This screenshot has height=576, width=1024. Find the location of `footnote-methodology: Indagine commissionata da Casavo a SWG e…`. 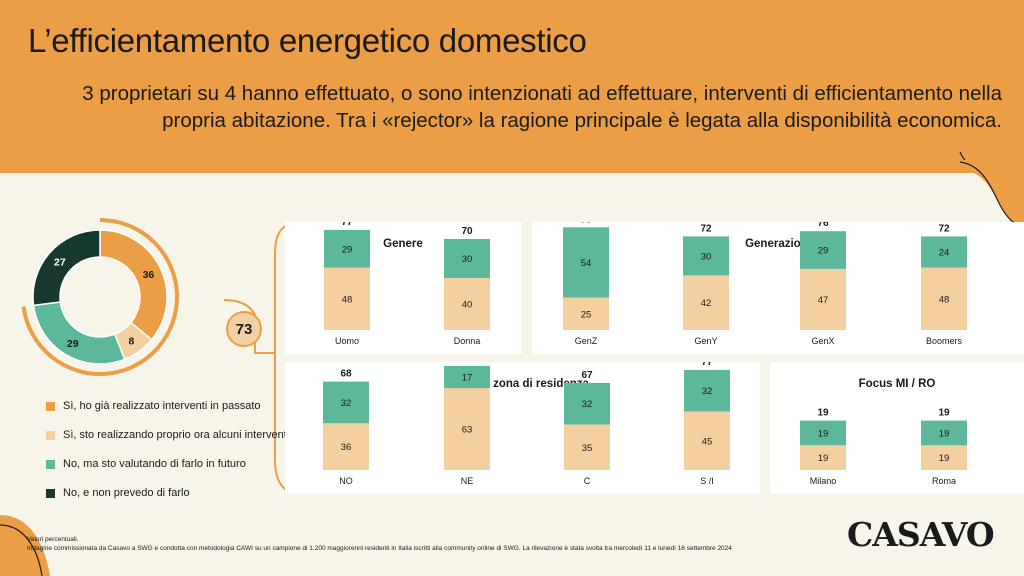

footnote-methodology: Indagine commissionata da Casavo a SWG e… is located at coordinates (379, 548).